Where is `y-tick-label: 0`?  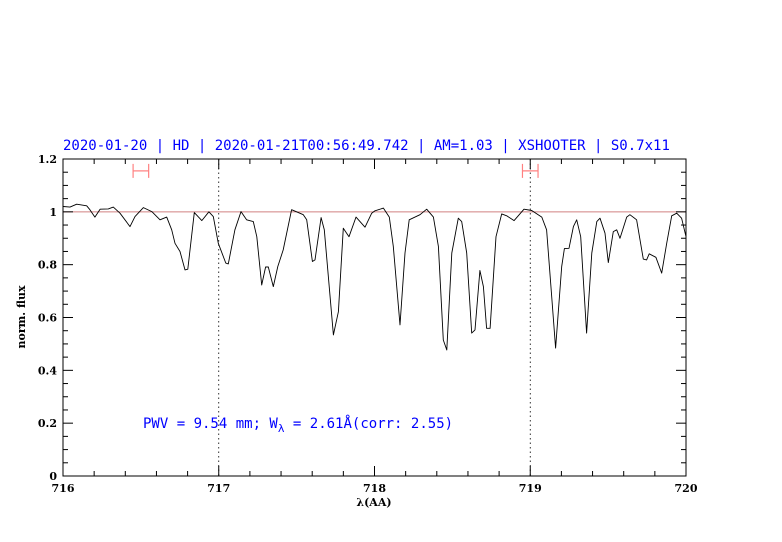 y-tick-label: 0 is located at coordinates (53, 476).